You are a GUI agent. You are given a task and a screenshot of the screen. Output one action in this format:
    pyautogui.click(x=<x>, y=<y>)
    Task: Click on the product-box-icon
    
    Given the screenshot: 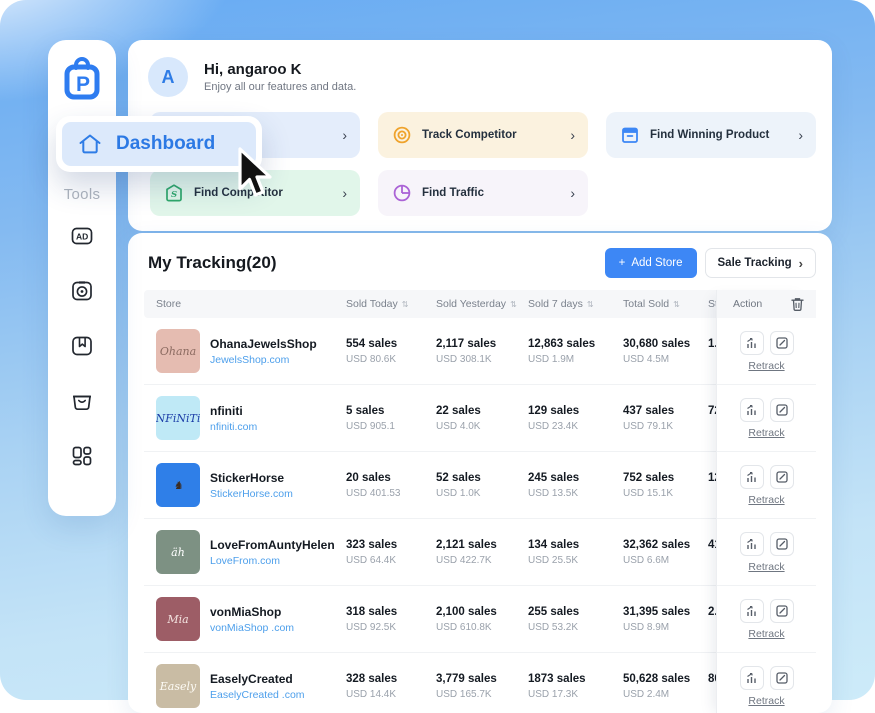 What is the action you would take?
    pyautogui.click(x=630, y=135)
    